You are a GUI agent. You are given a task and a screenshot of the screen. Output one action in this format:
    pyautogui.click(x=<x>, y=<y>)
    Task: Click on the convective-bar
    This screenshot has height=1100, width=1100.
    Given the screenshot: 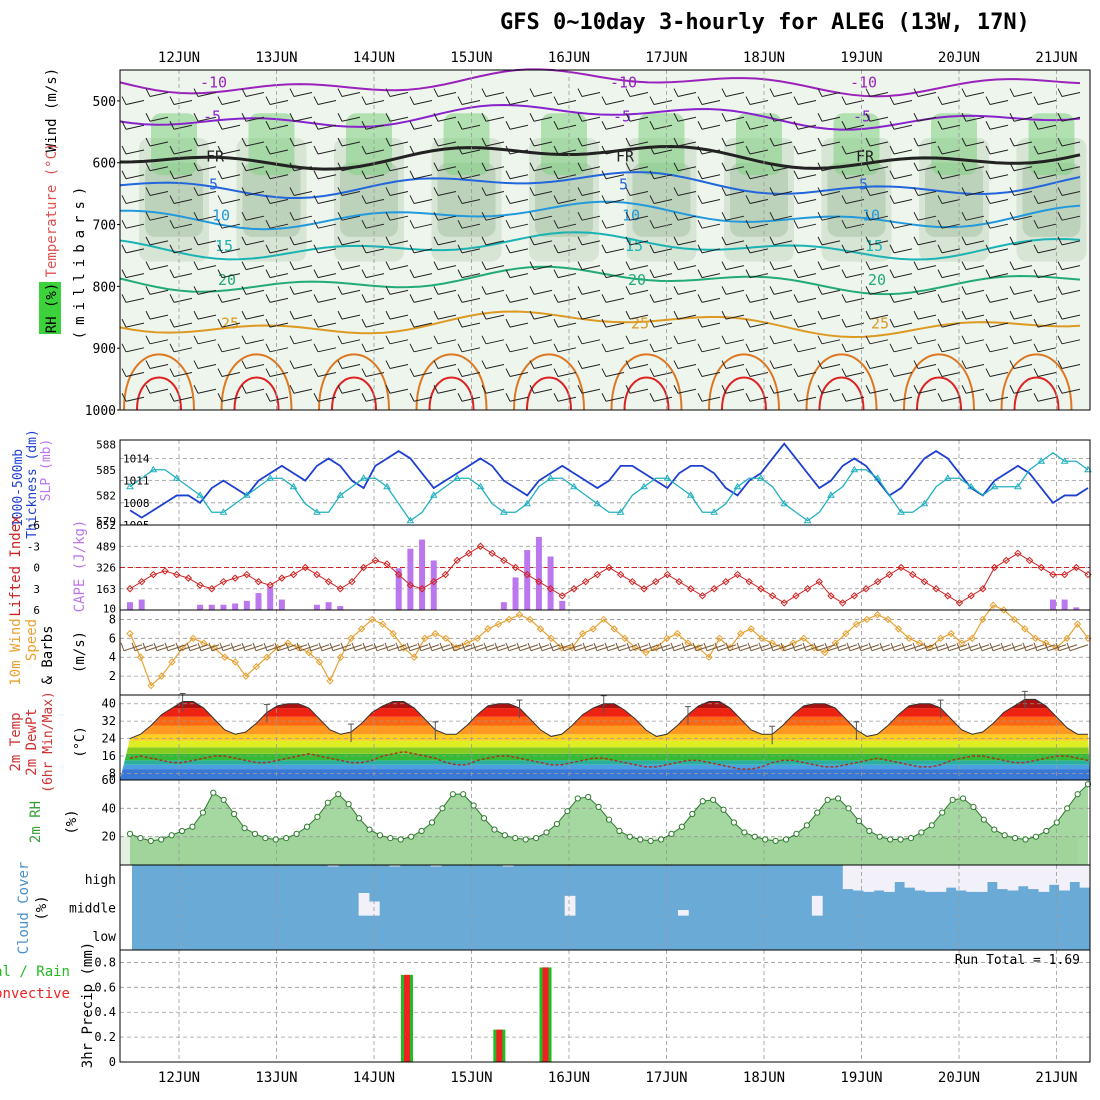 What is the action you would take?
    pyautogui.click(x=407, y=1018)
    